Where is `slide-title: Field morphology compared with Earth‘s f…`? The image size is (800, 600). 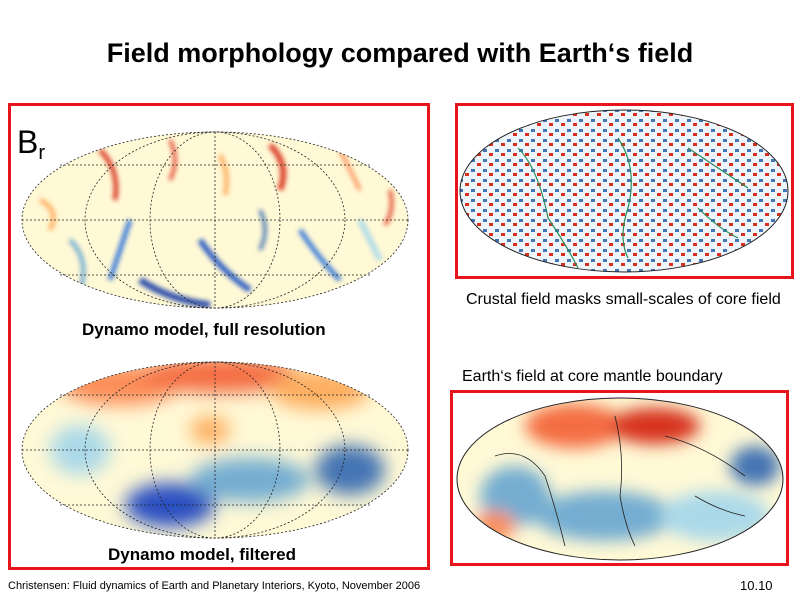
slide-title: Field morphology compared with Earth‘s f… is located at coordinates (400, 53).